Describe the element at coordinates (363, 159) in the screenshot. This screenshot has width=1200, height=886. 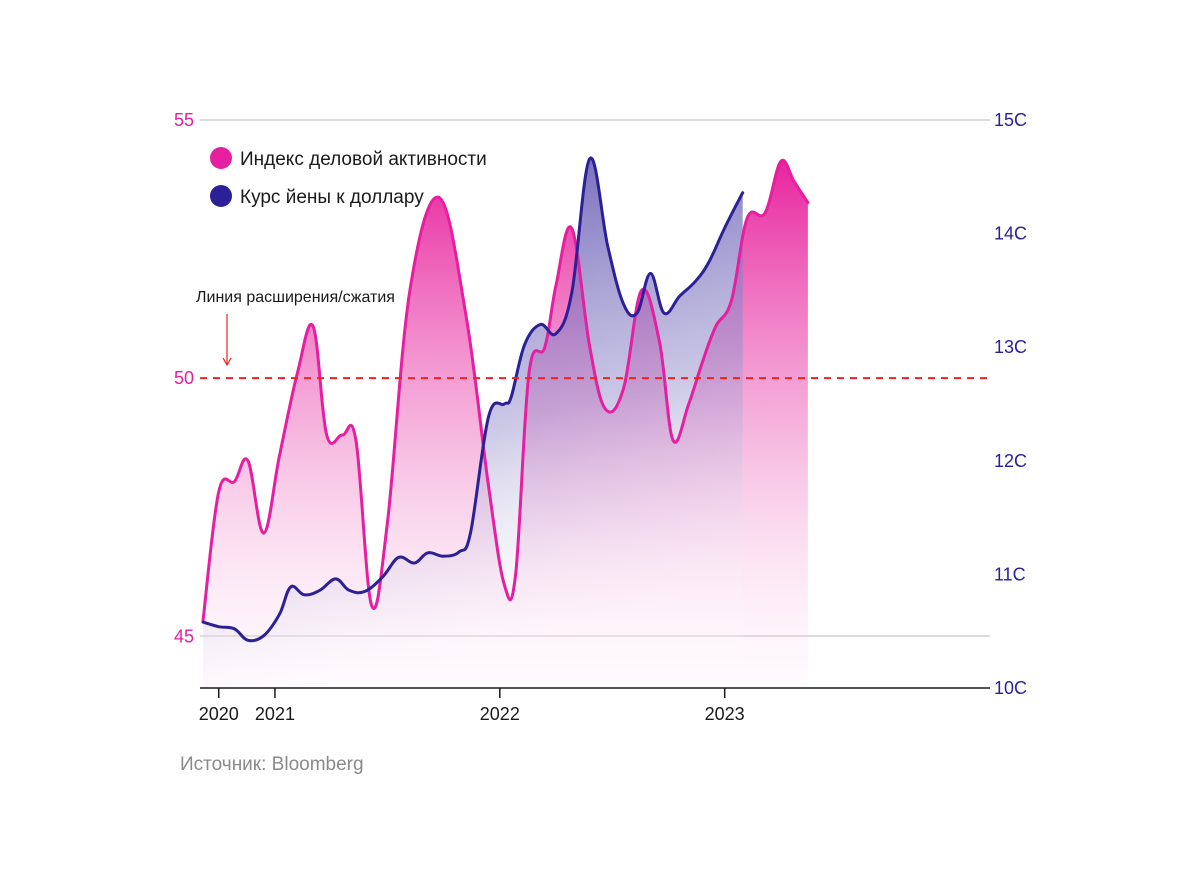
I see `legend-pmi-label: Индекс деловой активности` at that location.